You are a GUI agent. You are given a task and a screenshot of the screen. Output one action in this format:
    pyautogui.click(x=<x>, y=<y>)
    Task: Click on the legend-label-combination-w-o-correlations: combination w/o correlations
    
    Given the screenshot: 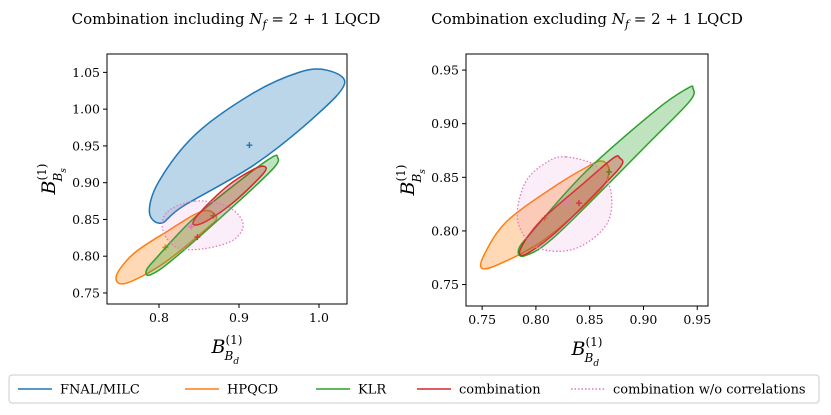 What is the action you would take?
    pyautogui.click(x=709, y=390)
    